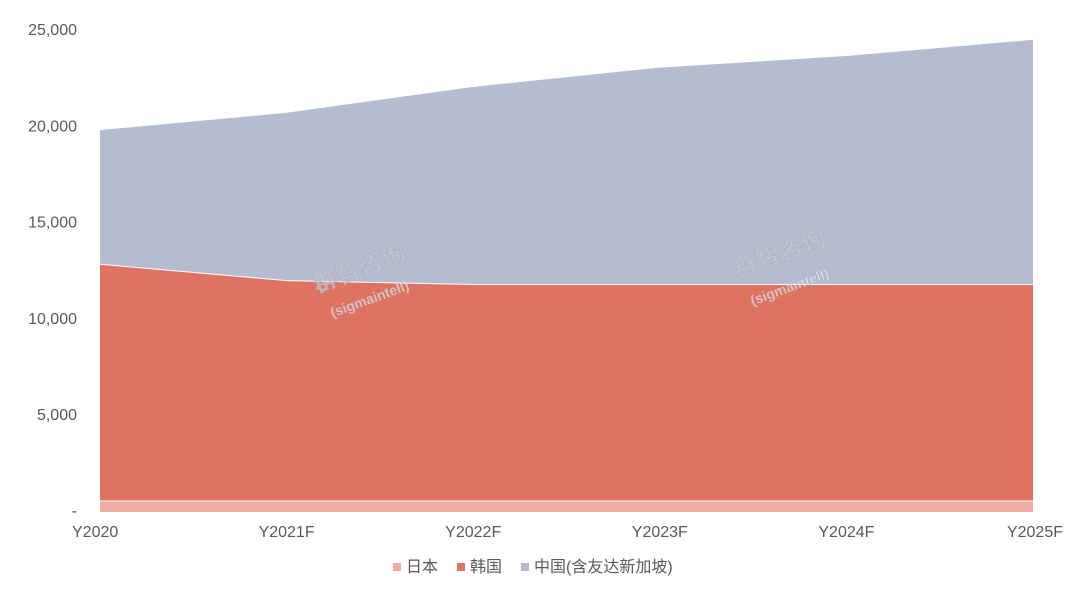  I want to click on x-tick-label: Y2023F, so click(660, 532).